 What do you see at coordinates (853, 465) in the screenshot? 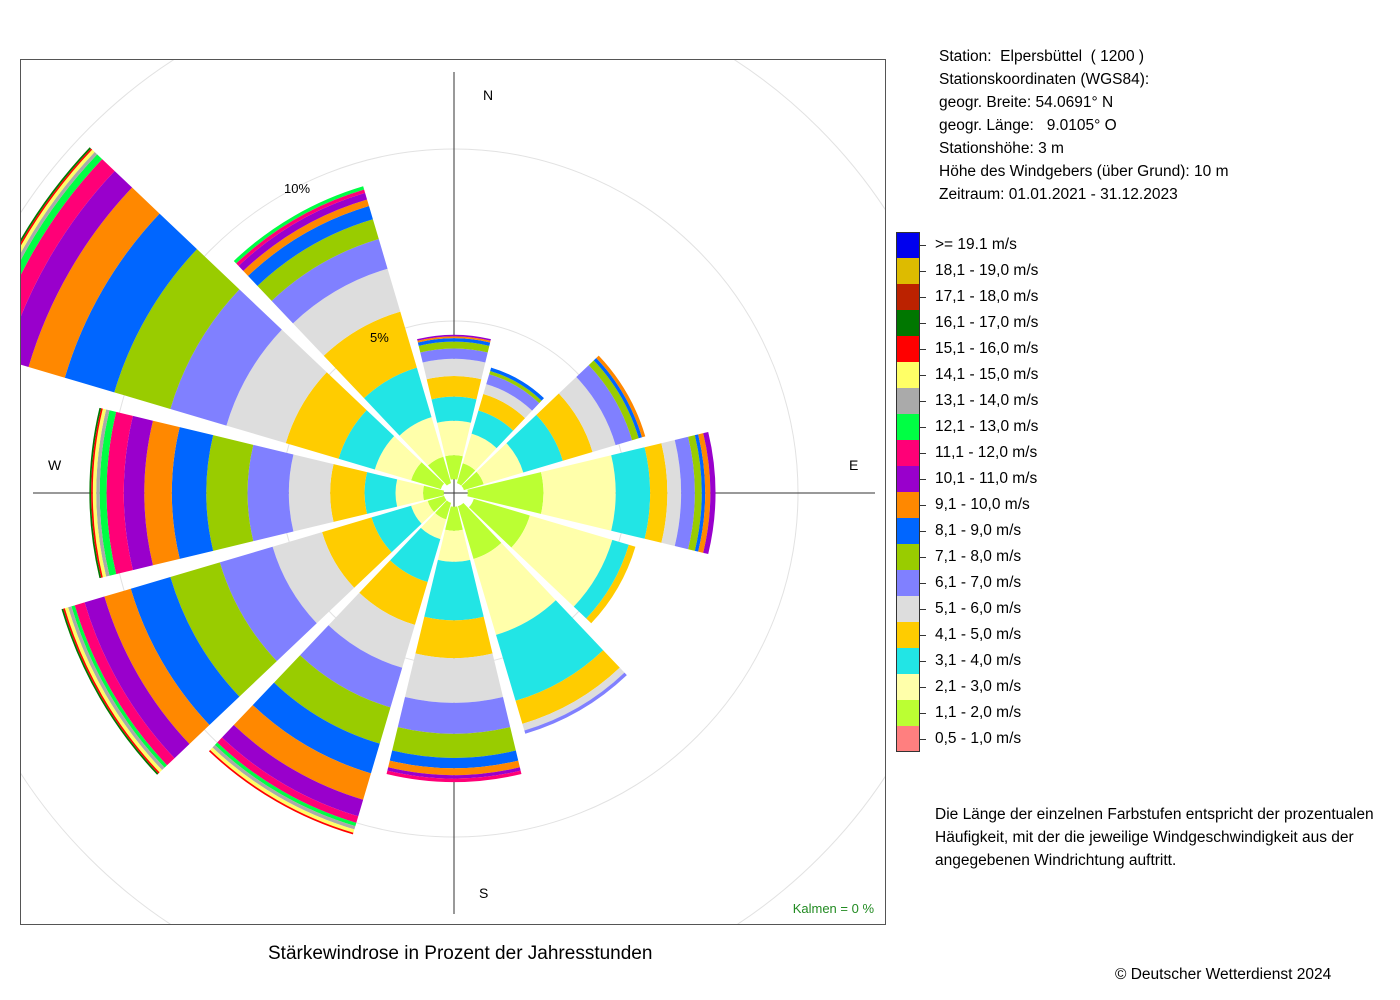
I see `compass-label-e: E` at bounding box center [853, 465].